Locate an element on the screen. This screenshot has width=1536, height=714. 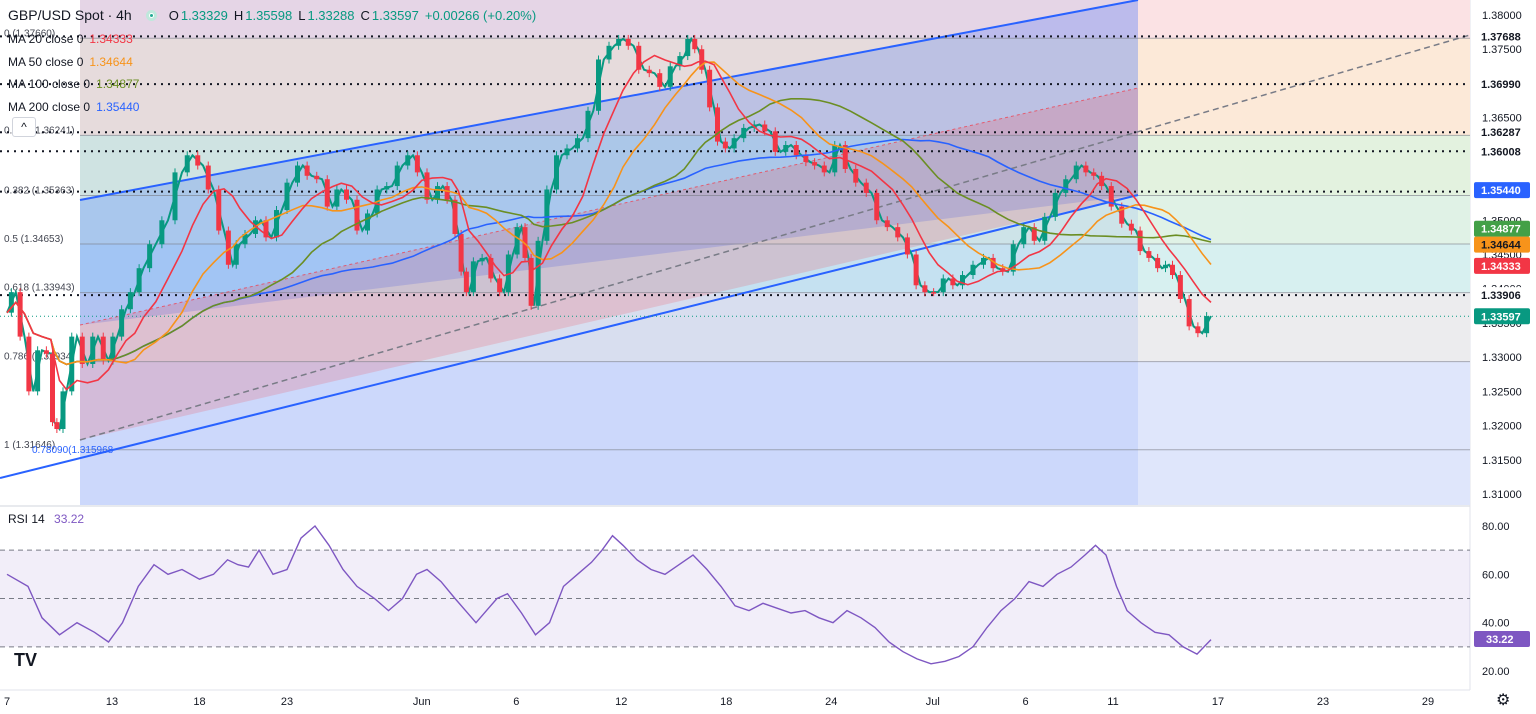
time-tick-label: 17 is located at coordinates (1218, 702).